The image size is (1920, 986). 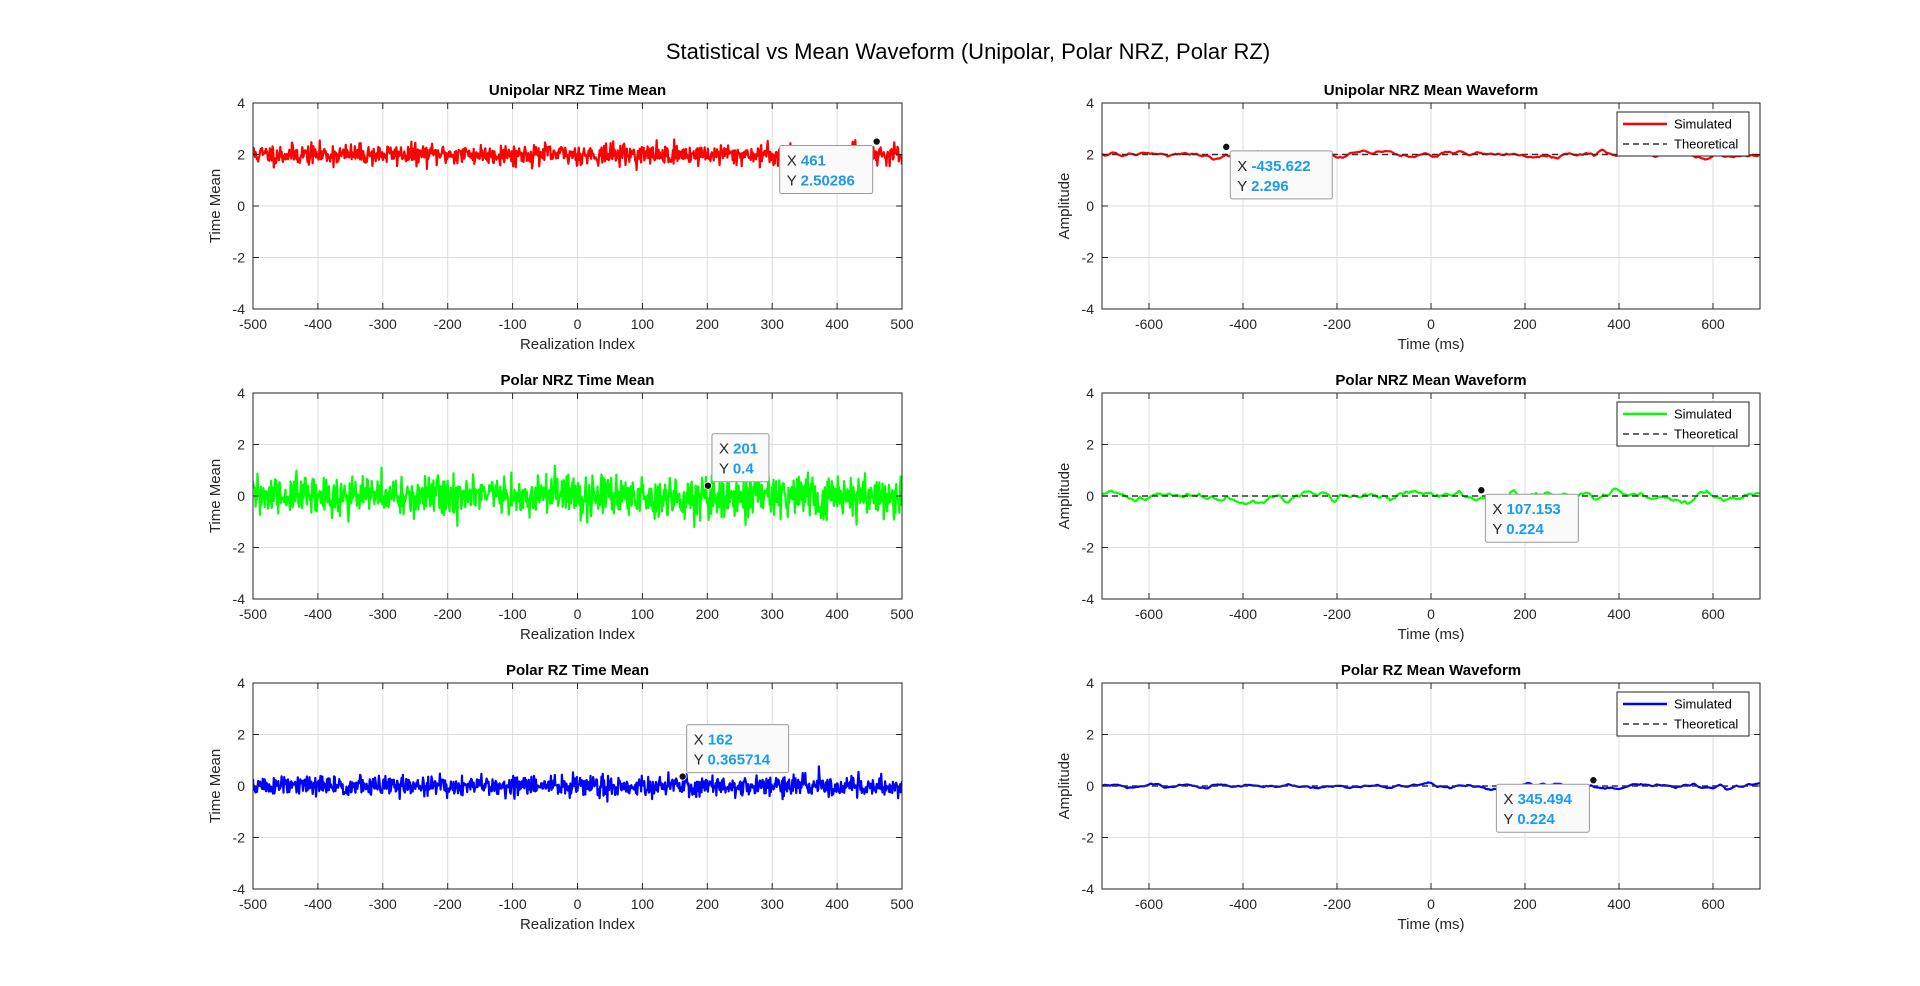 I want to click on data-tip-x: X -435.622, so click(x=1273, y=166).